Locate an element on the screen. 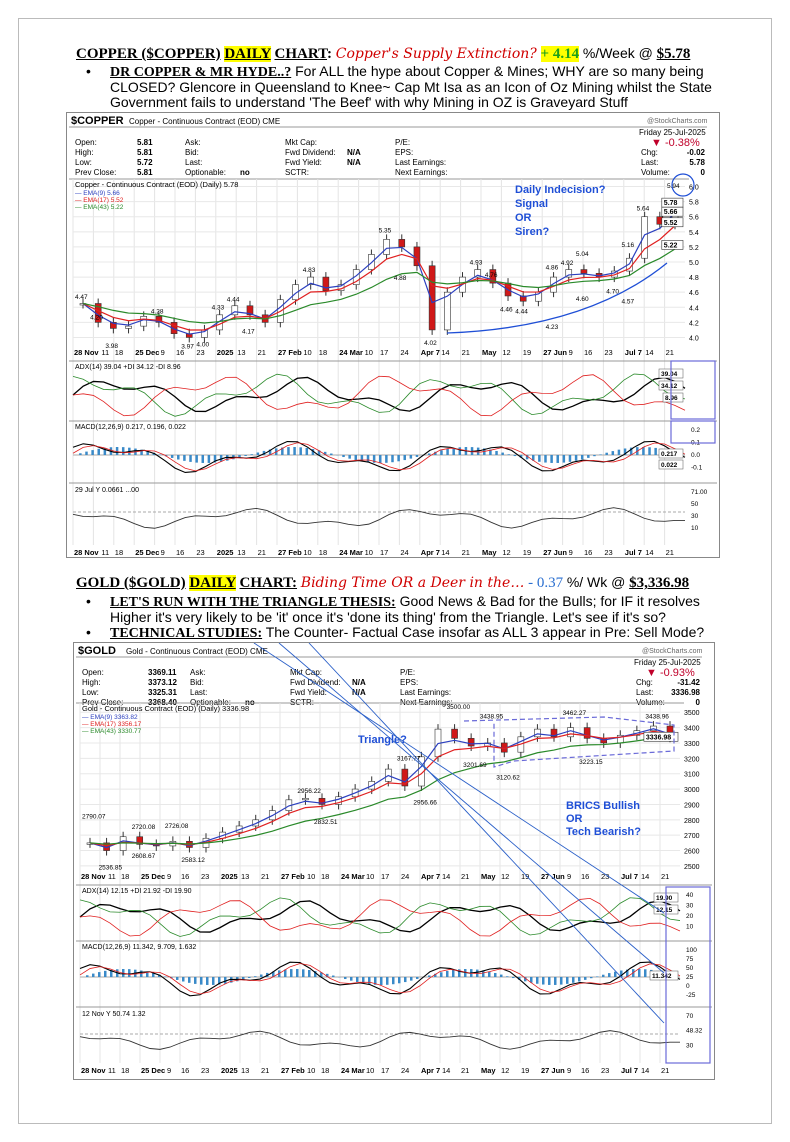 The image size is (790, 1142). x-tick-label: 2025 is located at coordinates (229, 1070).